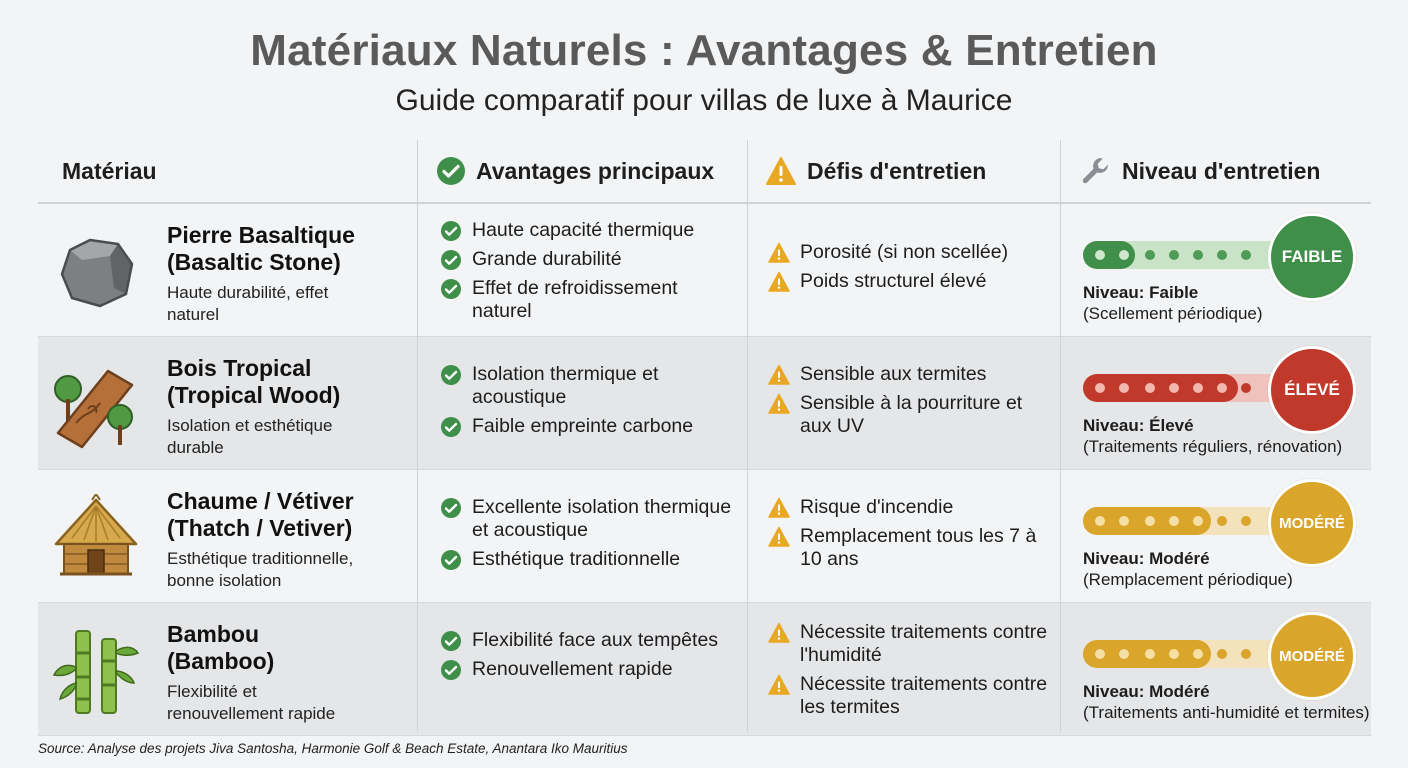 This screenshot has height=768, width=1408. What do you see at coordinates (580, 640) in the screenshot?
I see `list-item: Flexibilité face aux tempêtes` at bounding box center [580, 640].